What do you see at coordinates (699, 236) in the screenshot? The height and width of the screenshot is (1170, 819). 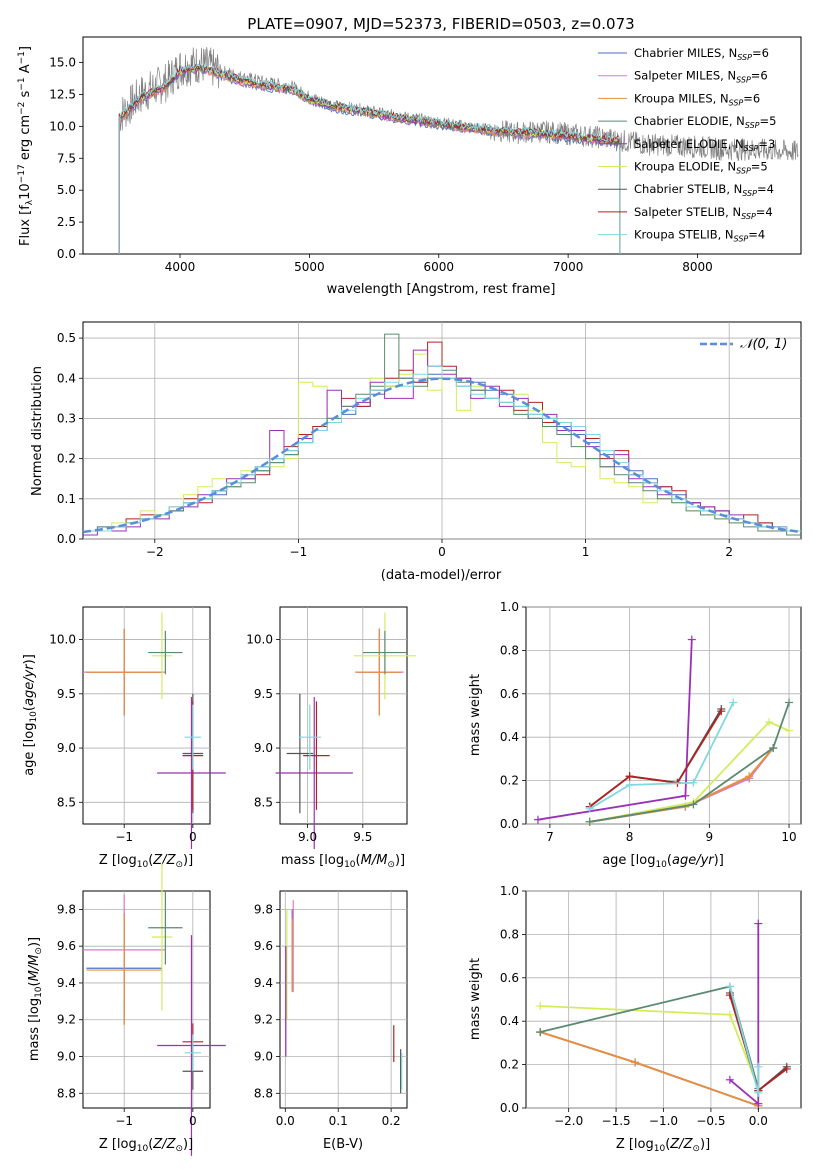 I see `legend-label: Kroupa STELIB, NSSP=4` at bounding box center [699, 236].